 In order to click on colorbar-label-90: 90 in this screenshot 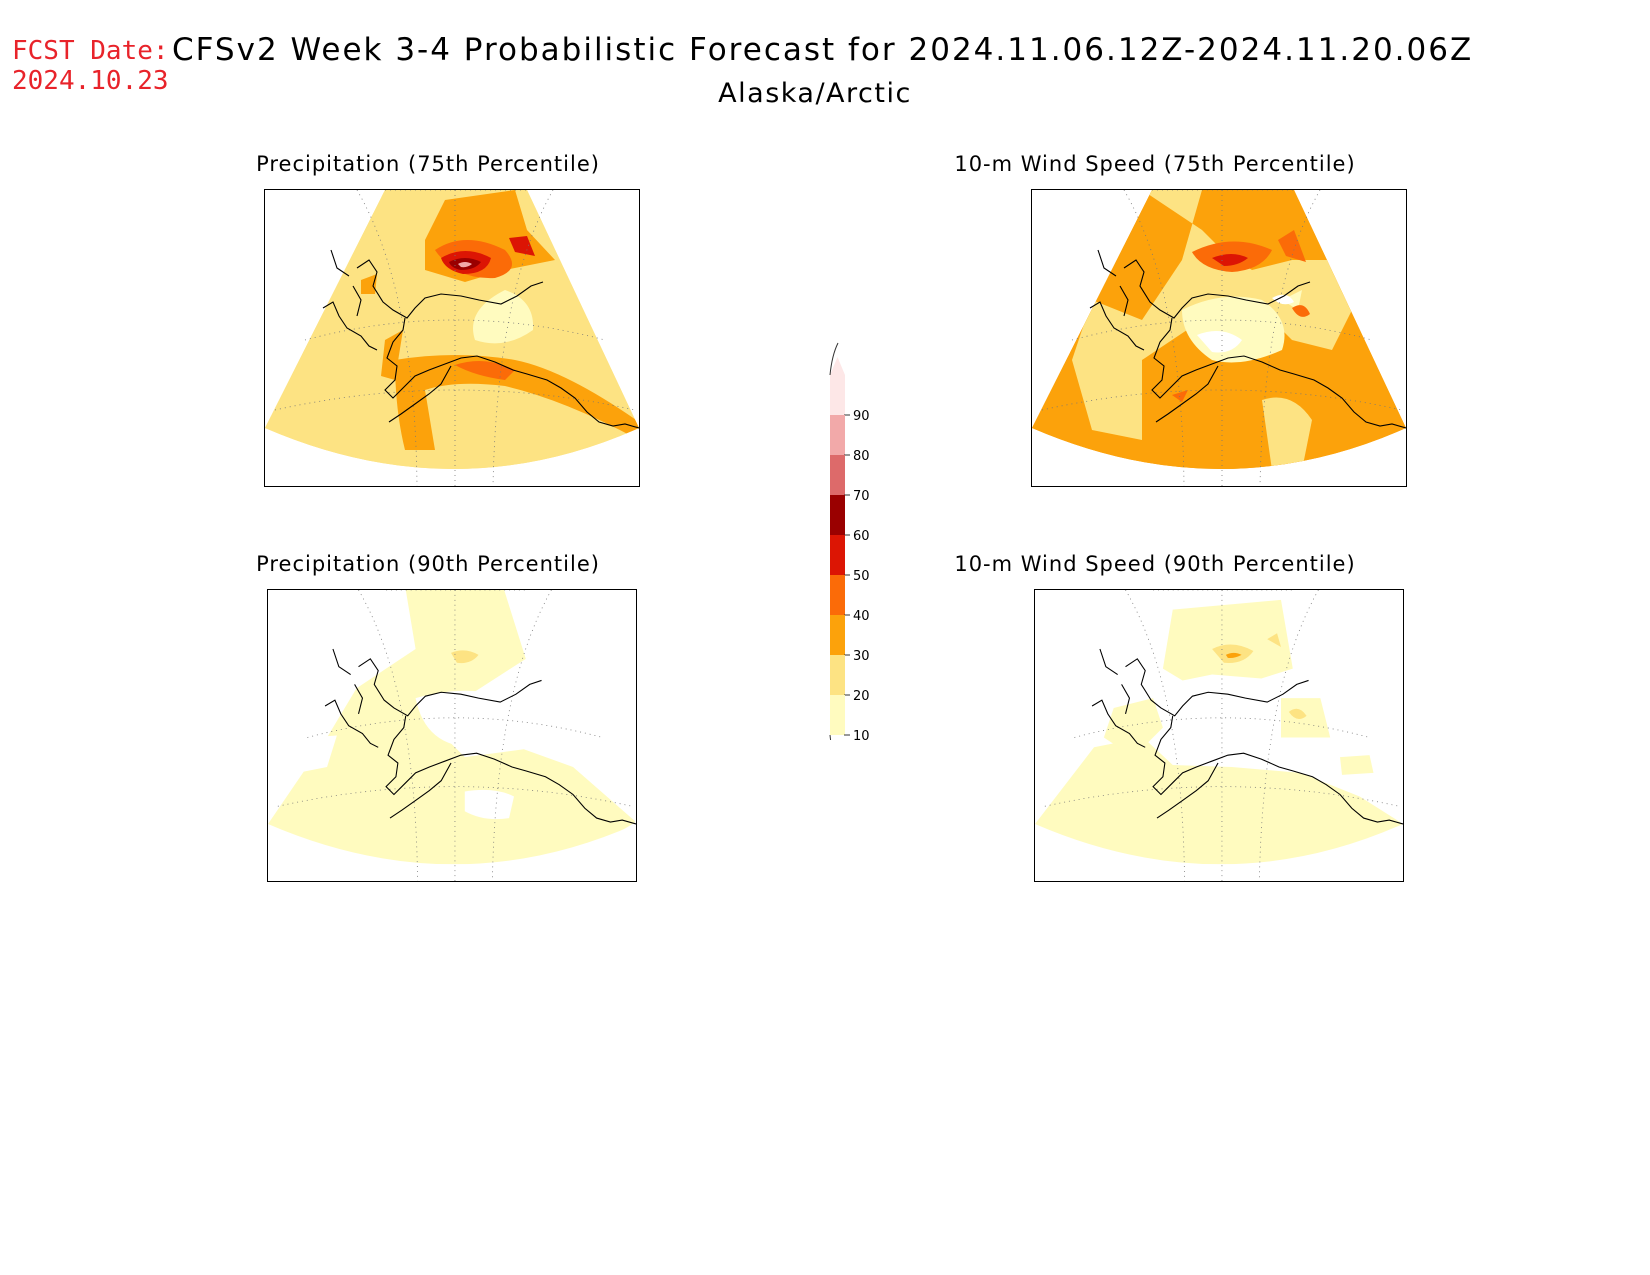, I will do `click(861, 416)`.